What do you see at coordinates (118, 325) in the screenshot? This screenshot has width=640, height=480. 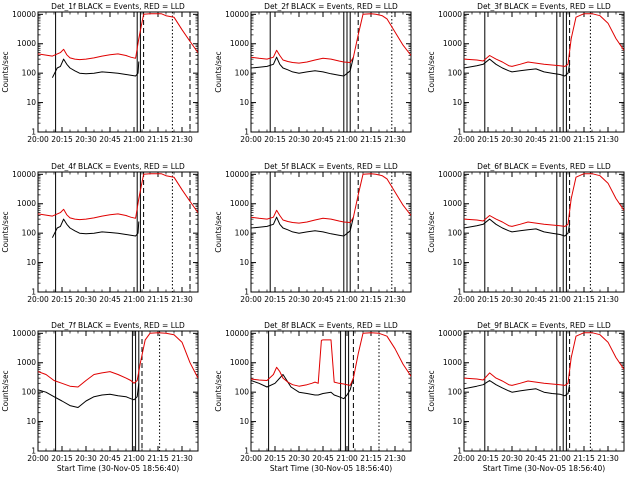 I see `panel-title: Det_7f BLACK = Events, RED = LLD` at bounding box center [118, 325].